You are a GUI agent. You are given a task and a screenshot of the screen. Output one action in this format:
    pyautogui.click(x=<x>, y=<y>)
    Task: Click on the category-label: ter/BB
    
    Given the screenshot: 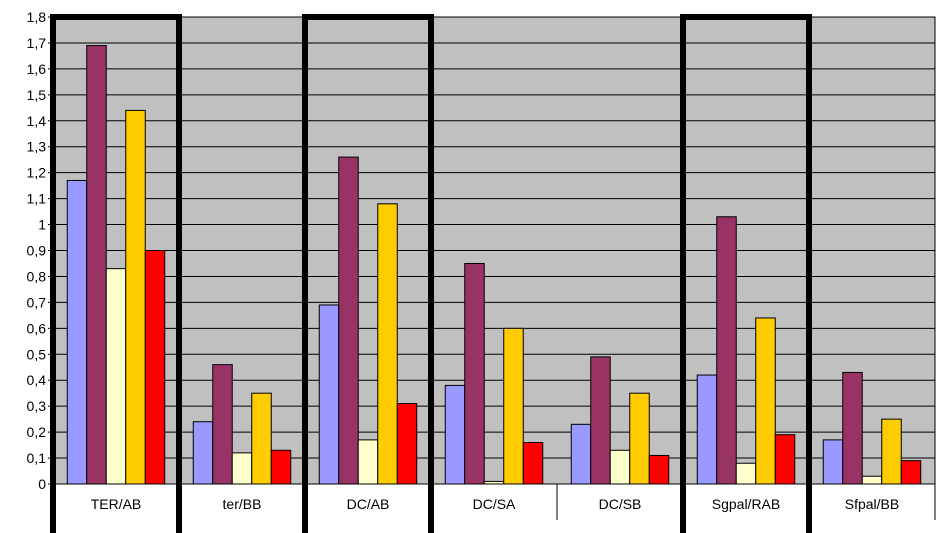 What is the action you would take?
    pyautogui.click(x=242, y=504)
    